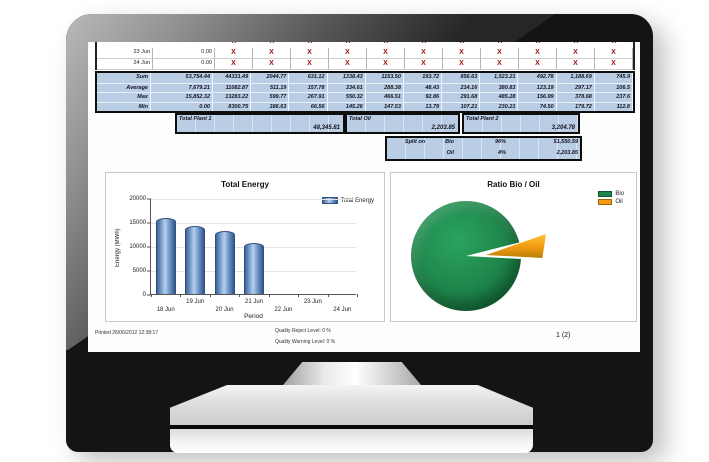 Image resolution: width=709 pixels, height=462 pixels. I want to click on summary-cell: 44331.49, so click(232, 78).